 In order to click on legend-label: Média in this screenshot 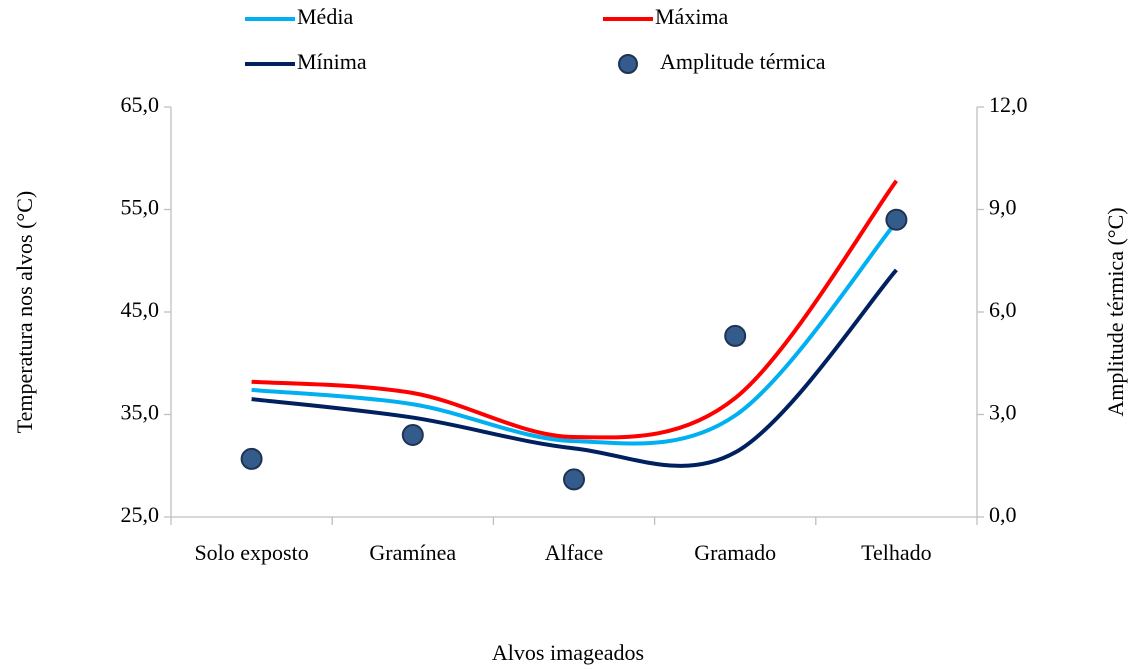, I will do `click(325, 16)`.